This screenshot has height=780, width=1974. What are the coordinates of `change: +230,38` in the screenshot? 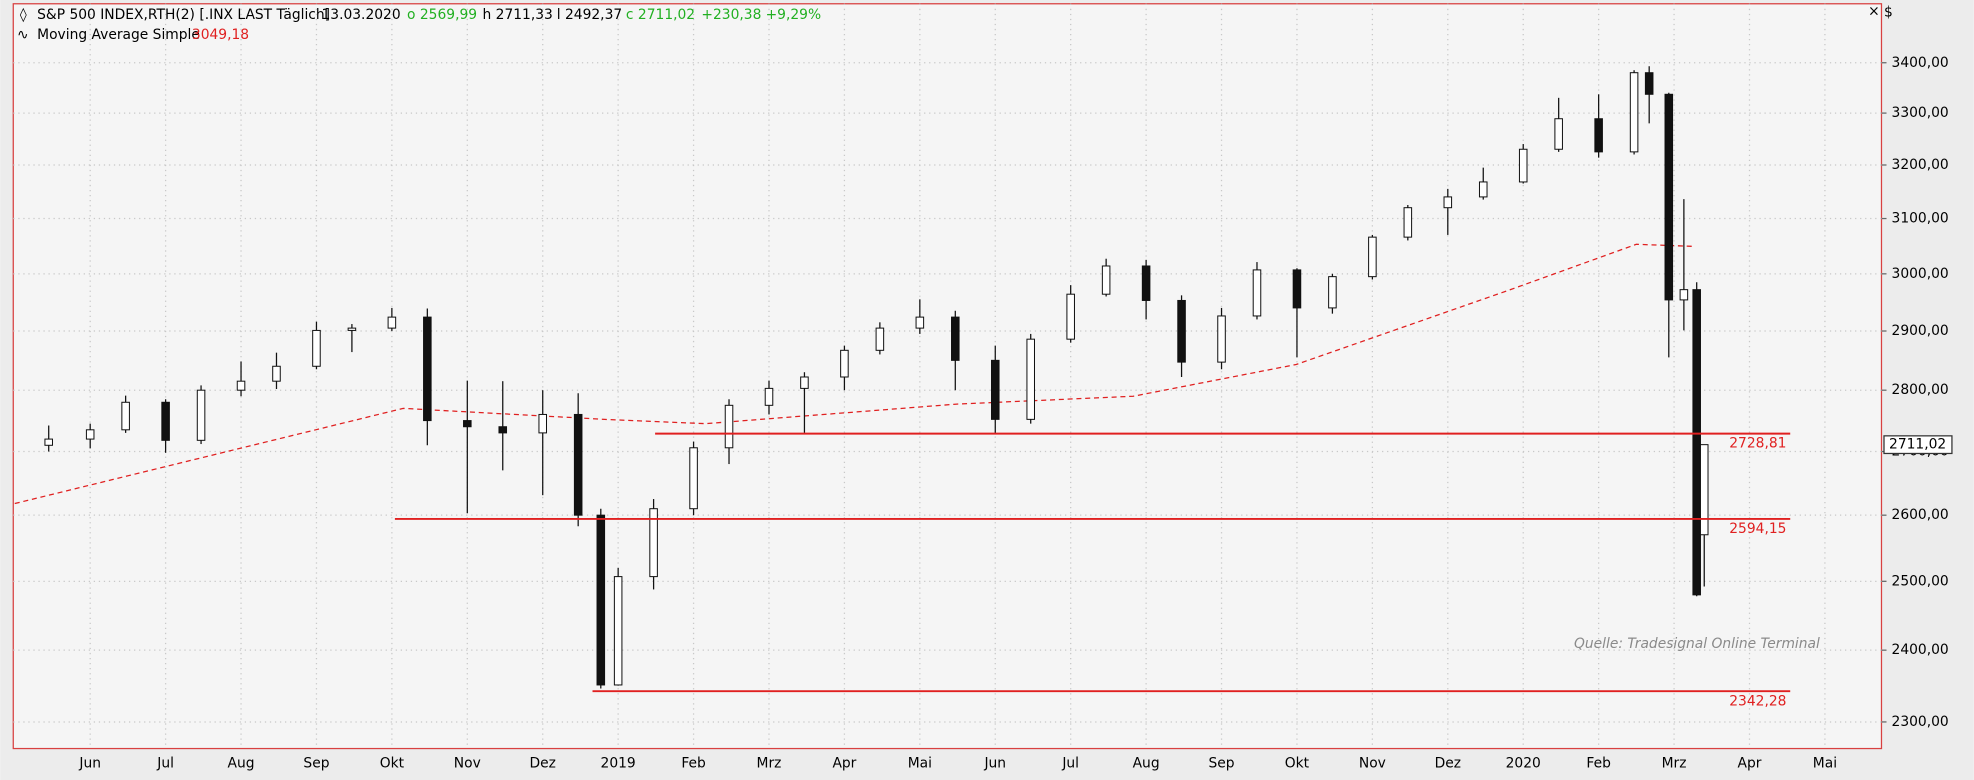 It's located at (731, 15).